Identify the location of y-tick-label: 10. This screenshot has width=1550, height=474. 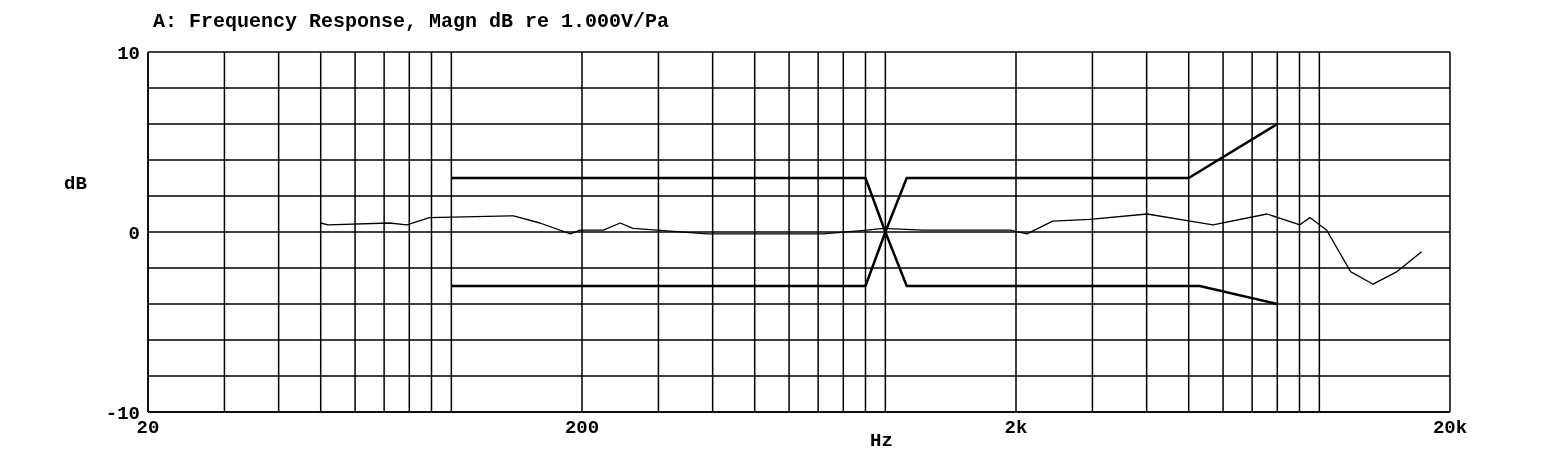
(128, 53).